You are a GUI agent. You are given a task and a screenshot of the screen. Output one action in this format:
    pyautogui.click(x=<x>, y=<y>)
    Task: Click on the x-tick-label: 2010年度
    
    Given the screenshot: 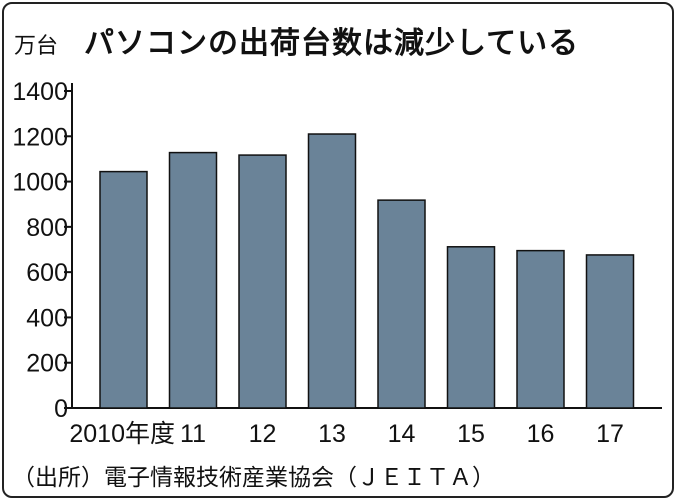 What is the action you would take?
    pyautogui.click(x=122, y=434)
    